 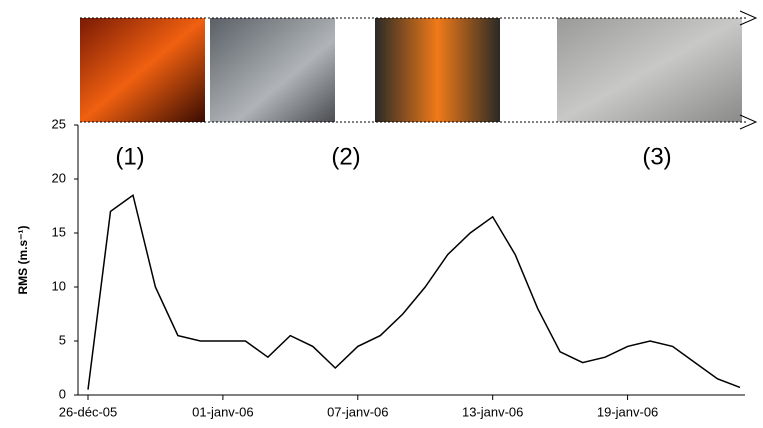 What do you see at coordinates (59, 123) in the screenshot?
I see `y-tick-label: 25` at bounding box center [59, 123].